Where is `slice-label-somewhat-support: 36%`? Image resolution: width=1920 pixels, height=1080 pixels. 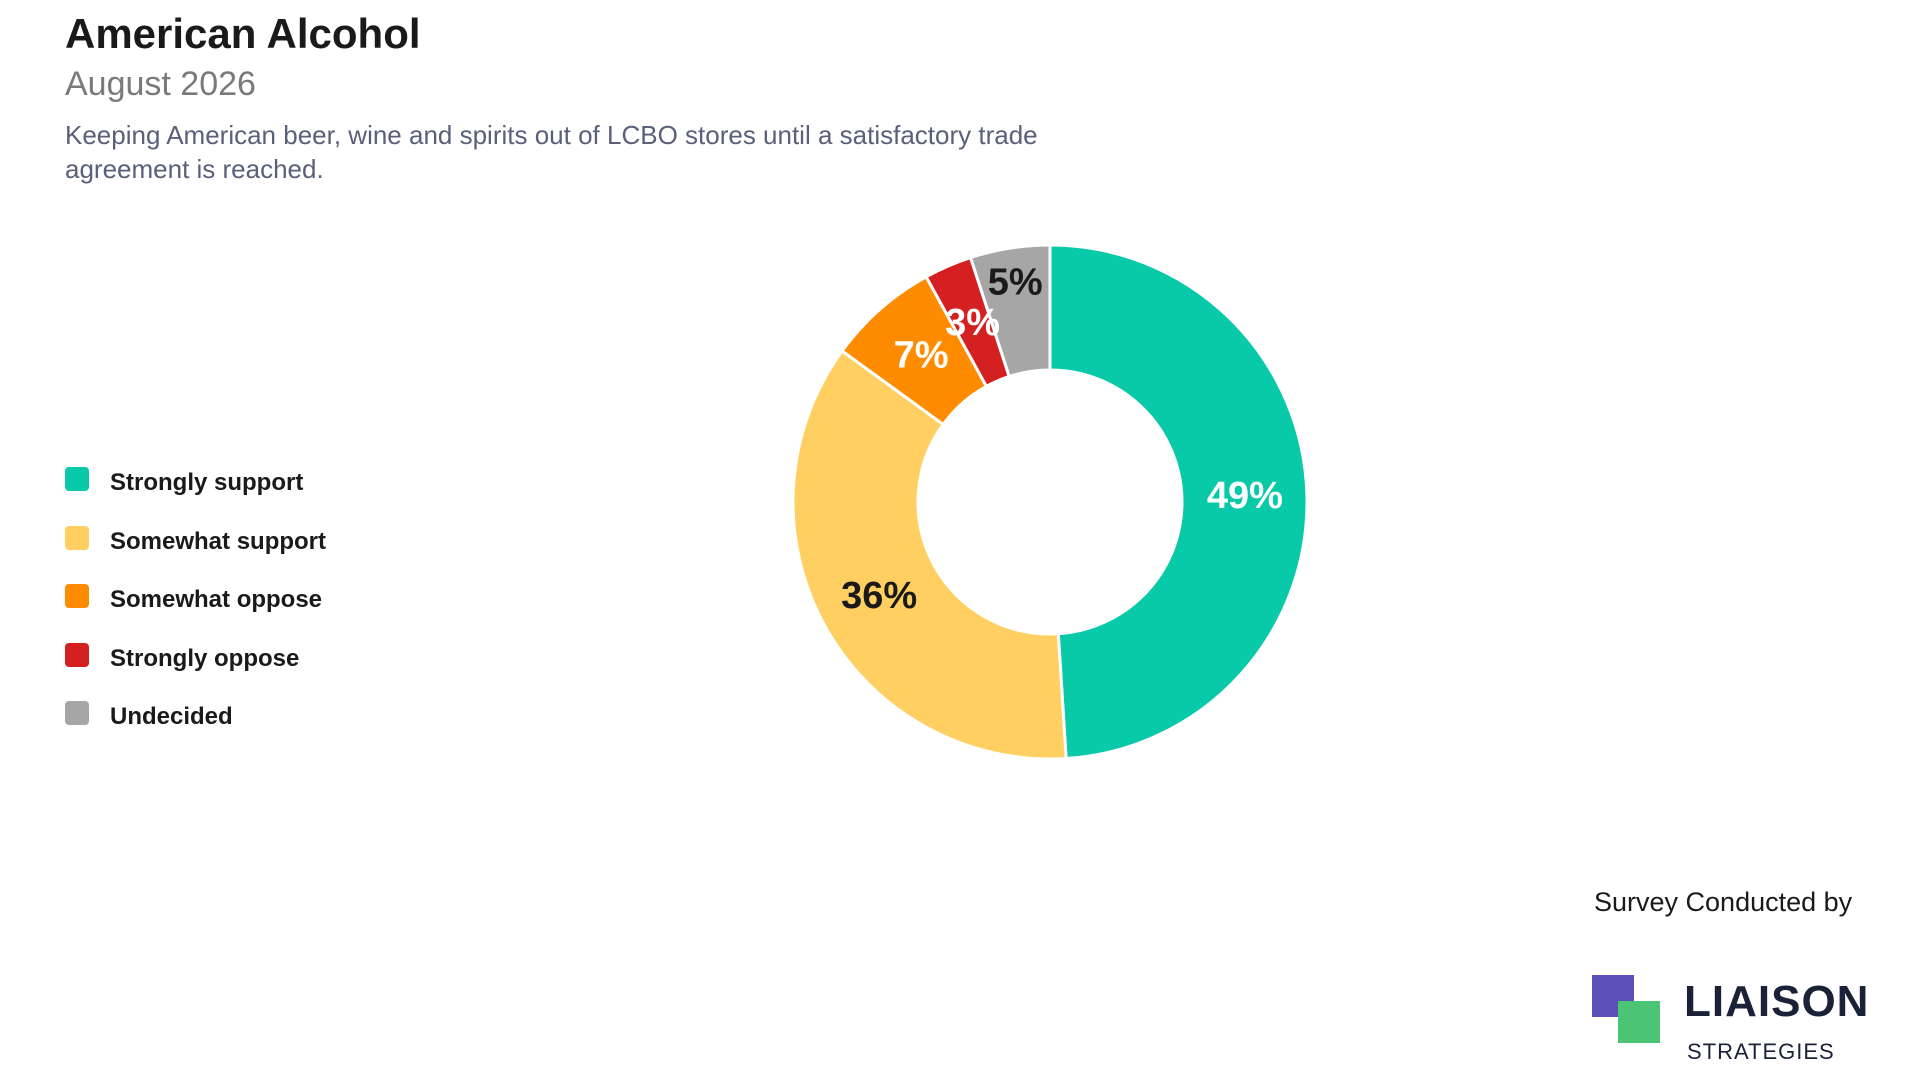 slice-label-somewhat-support: 36% is located at coordinates (879, 596).